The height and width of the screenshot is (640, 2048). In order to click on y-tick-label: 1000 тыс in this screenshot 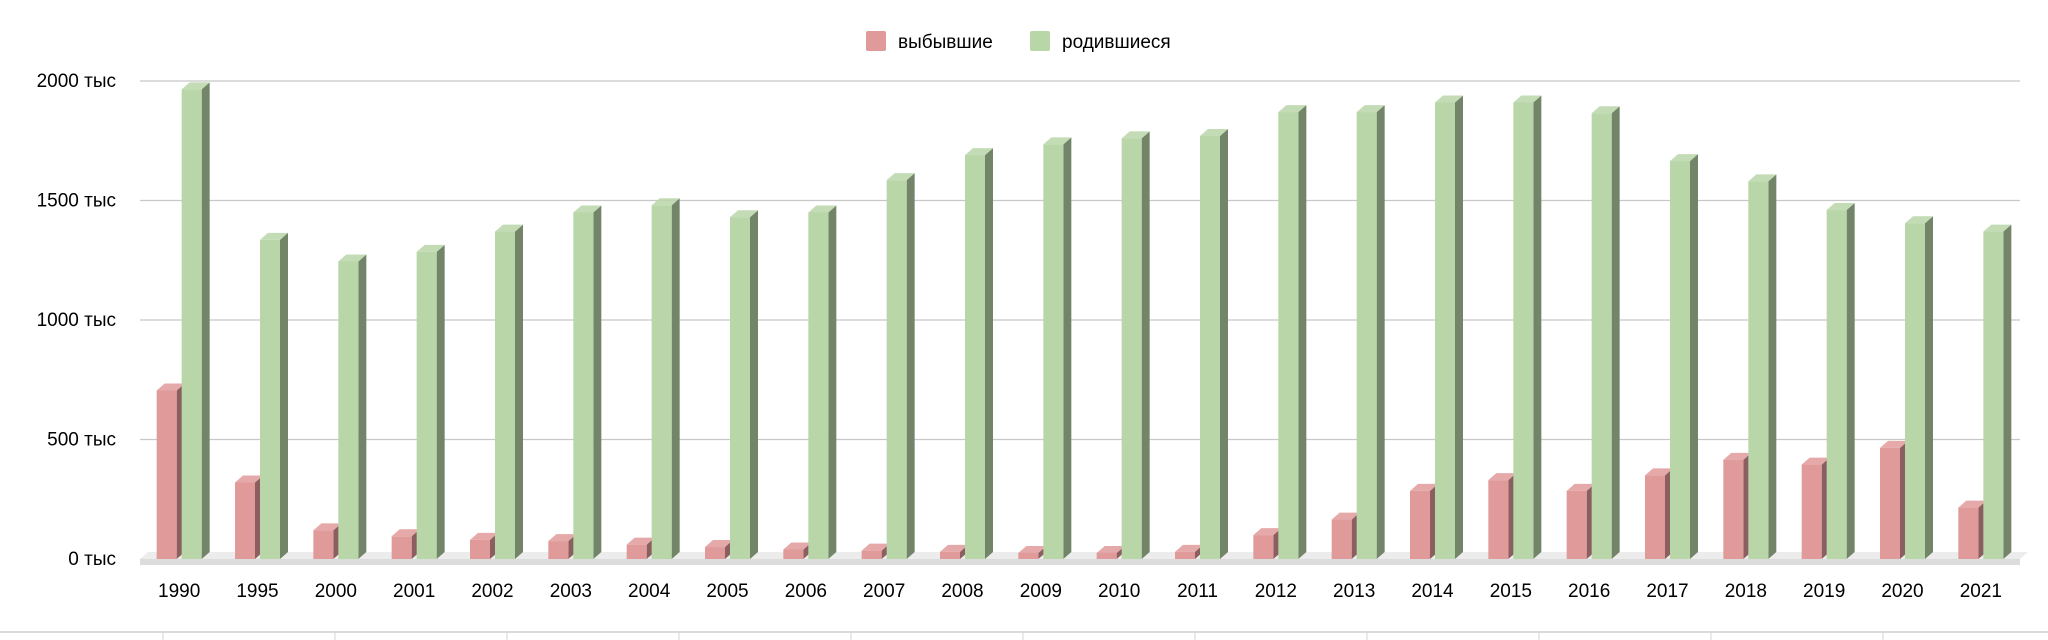, I will do `click(76, 320)`.